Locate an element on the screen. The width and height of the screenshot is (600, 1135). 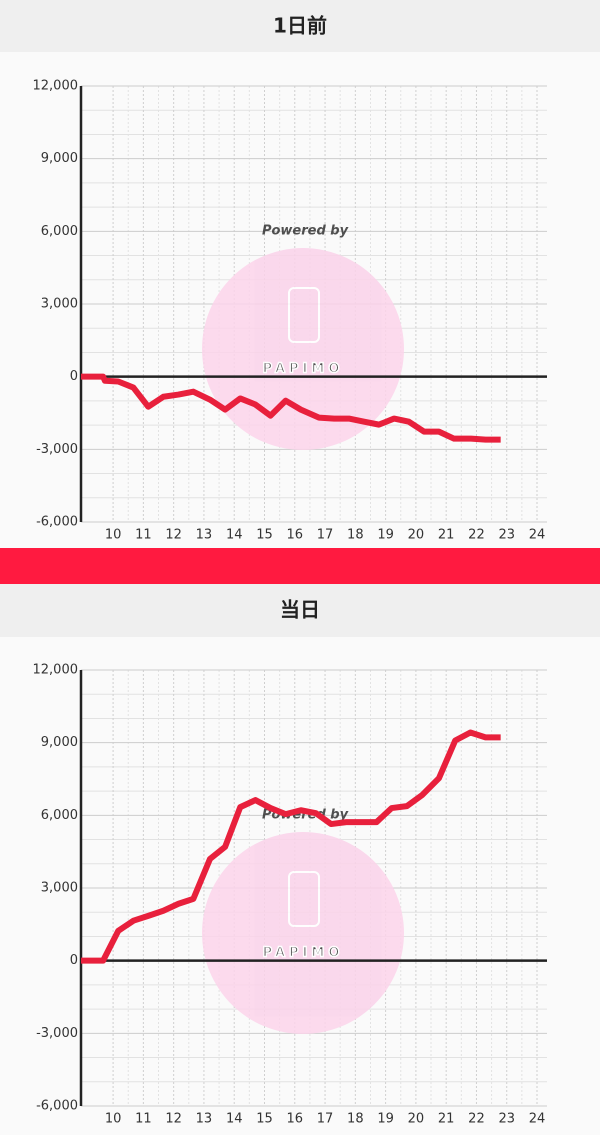
section-title: 1日前 is located at coordinates (300, 26).